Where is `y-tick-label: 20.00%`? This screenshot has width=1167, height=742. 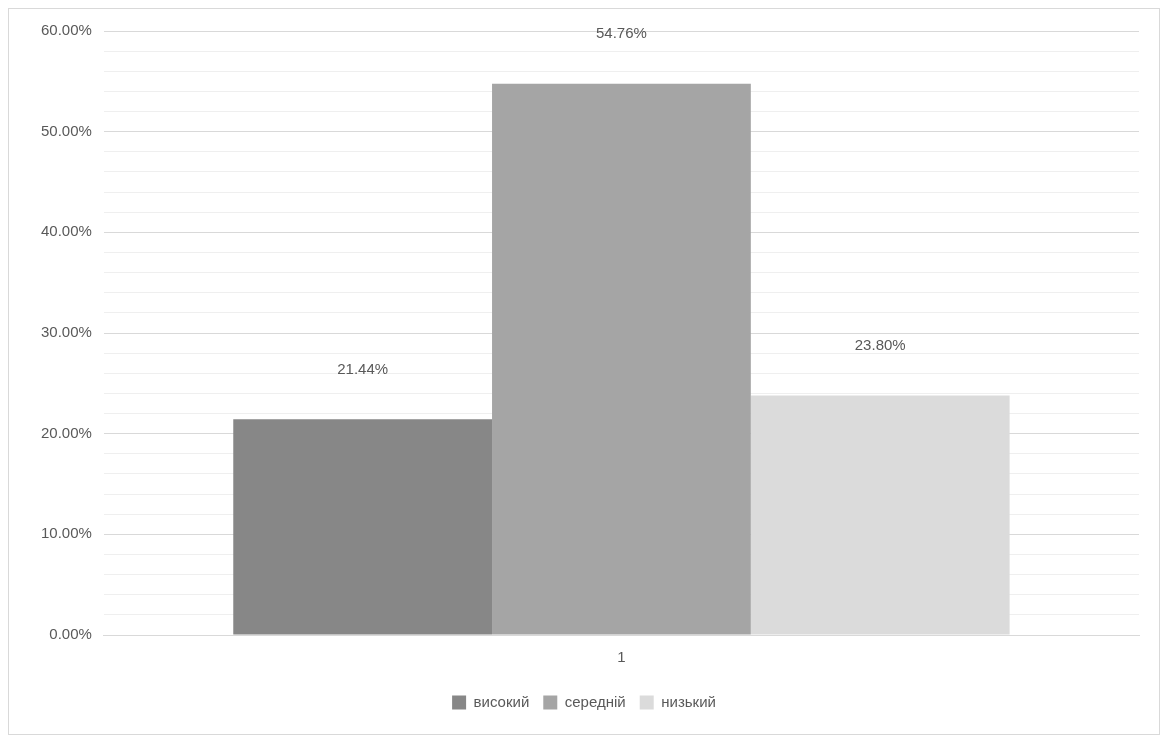 y-tick-label: 20.00% is located at coordinates (66, 432).